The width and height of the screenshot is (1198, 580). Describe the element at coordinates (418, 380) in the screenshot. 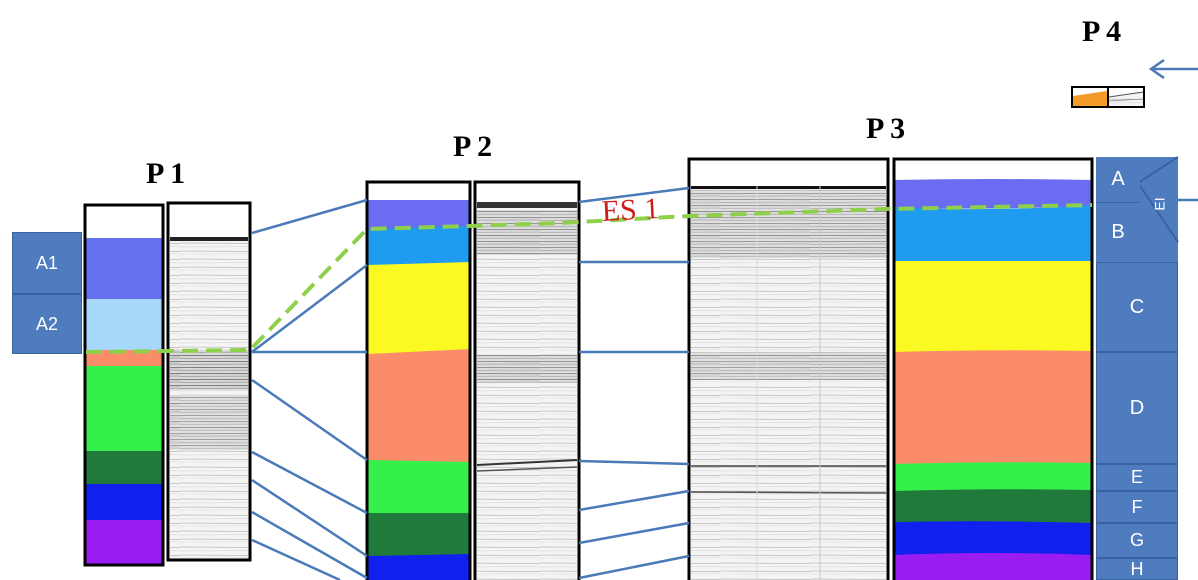

I see `p2-color-column` at that location.